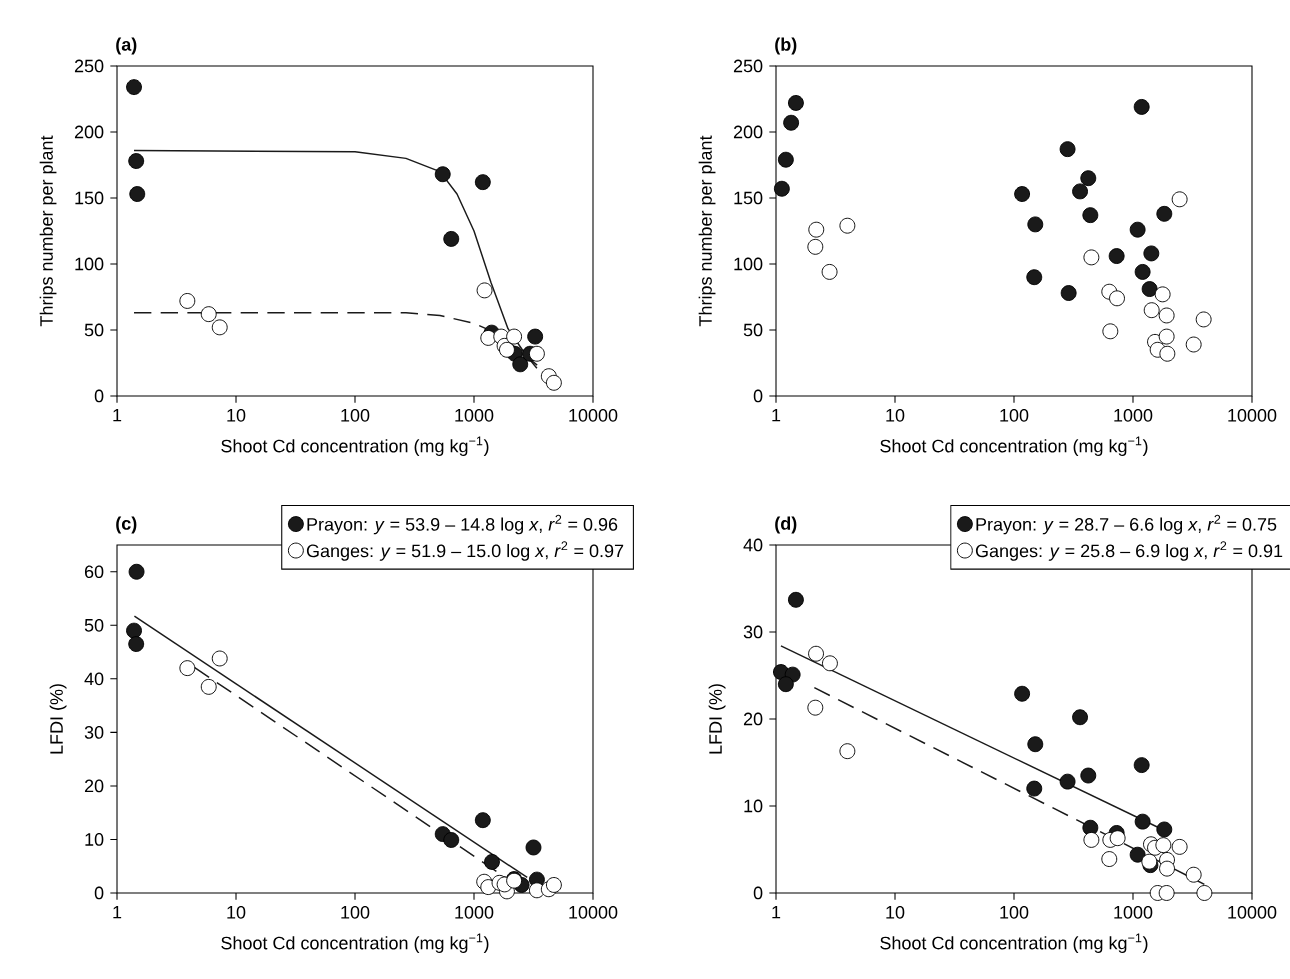 The height and width of the screenshot is (979, 1290). What do you see at coordinates (1129, 551) in the screenshot?
I see `legend-label: Ganges: y = 25.8 – 6.9 log x, r$^{2}$ = 0.91` at bounding box center [1129, 551].